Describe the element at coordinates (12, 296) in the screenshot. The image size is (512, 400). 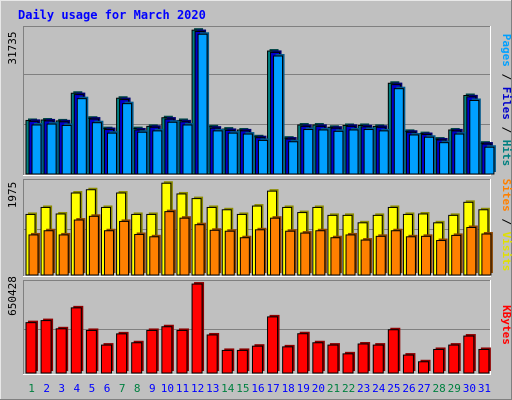
I see `y-max-label: 650428` at that location.